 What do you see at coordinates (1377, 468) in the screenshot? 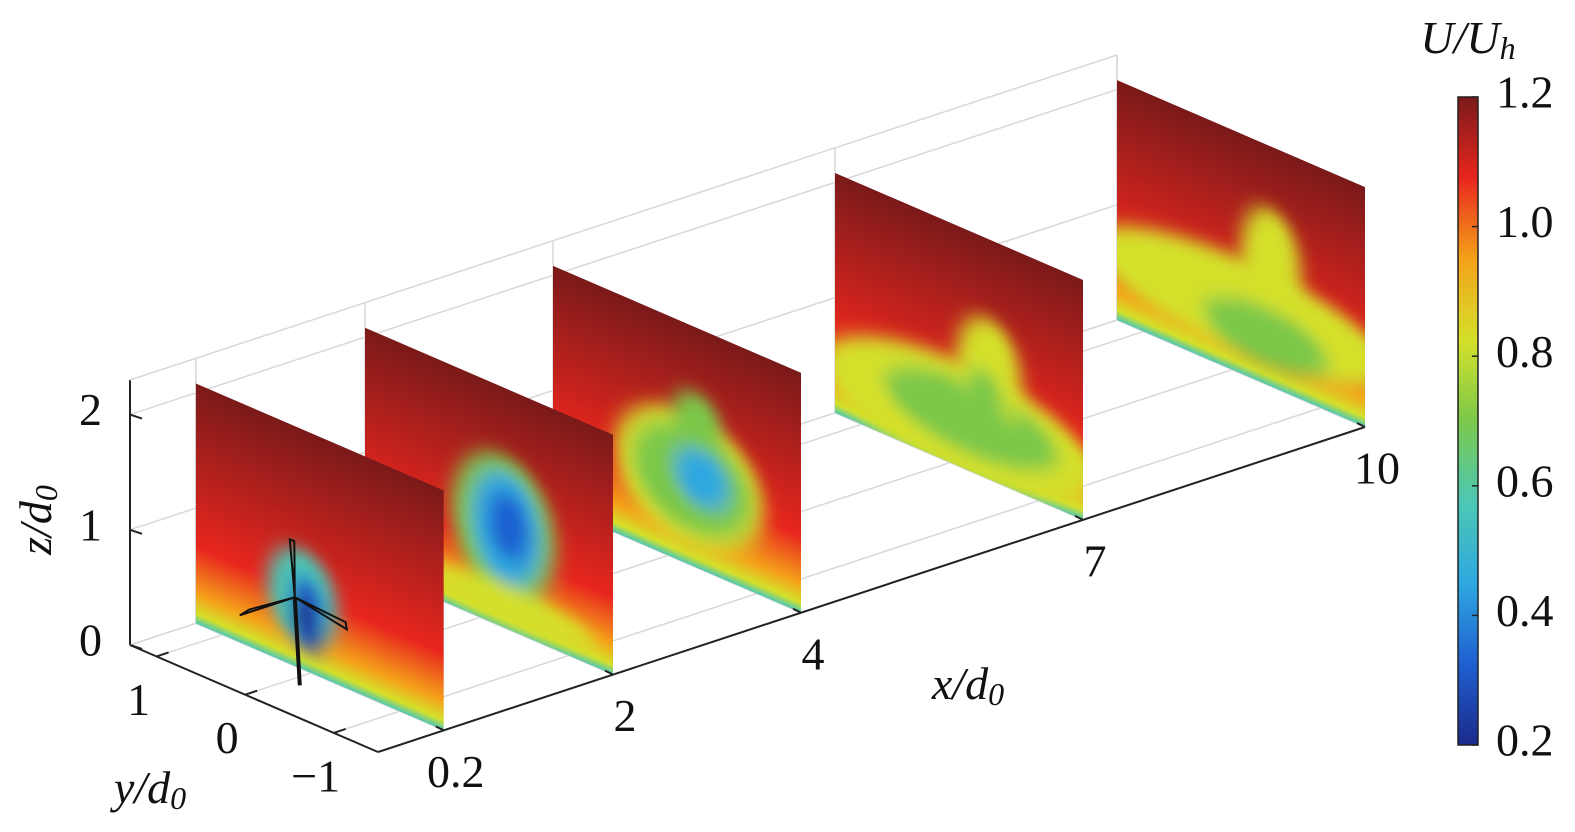
I see `x-tick-label: 10` at bounding box center [1377, 468].